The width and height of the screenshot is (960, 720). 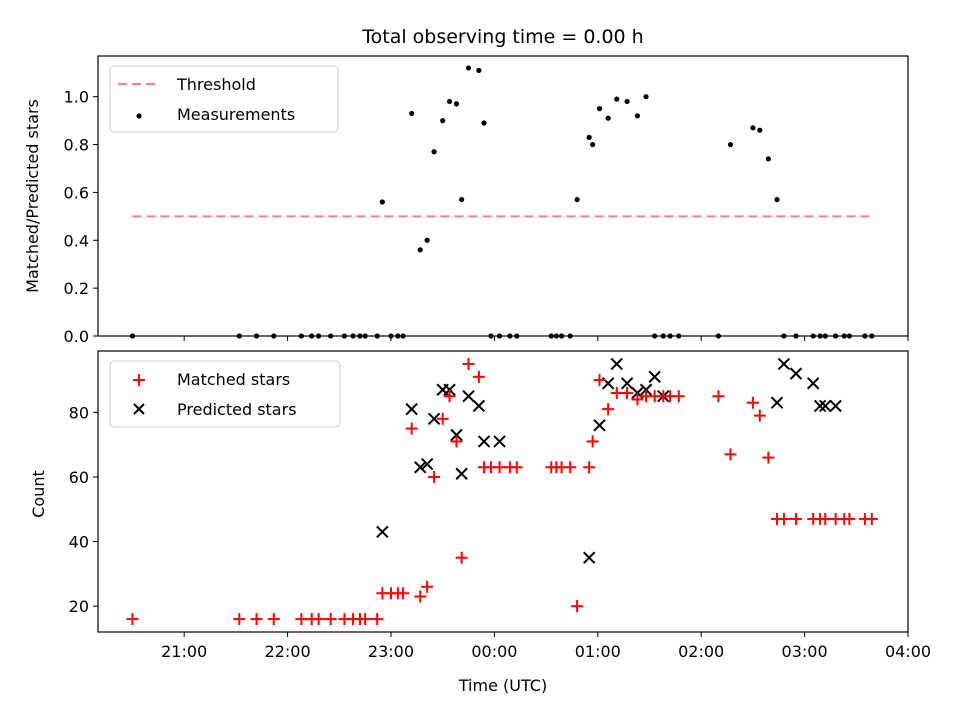 What do you see at coordinates (79, 542) in the screenshot?
I see `bottom-y-tick-label: 40` at bounding box center [79, 542].